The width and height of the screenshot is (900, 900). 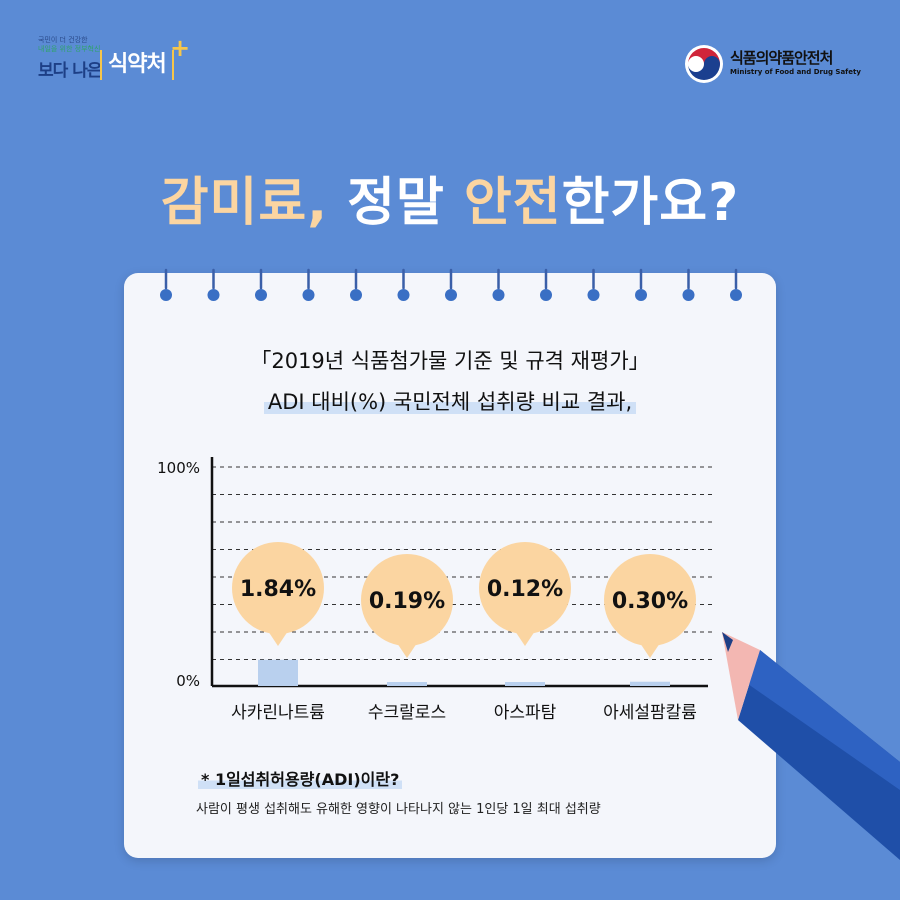 I want to click on note-title: * 1일섭취허용량(ADI)이란?, so click(x=300, y=779).